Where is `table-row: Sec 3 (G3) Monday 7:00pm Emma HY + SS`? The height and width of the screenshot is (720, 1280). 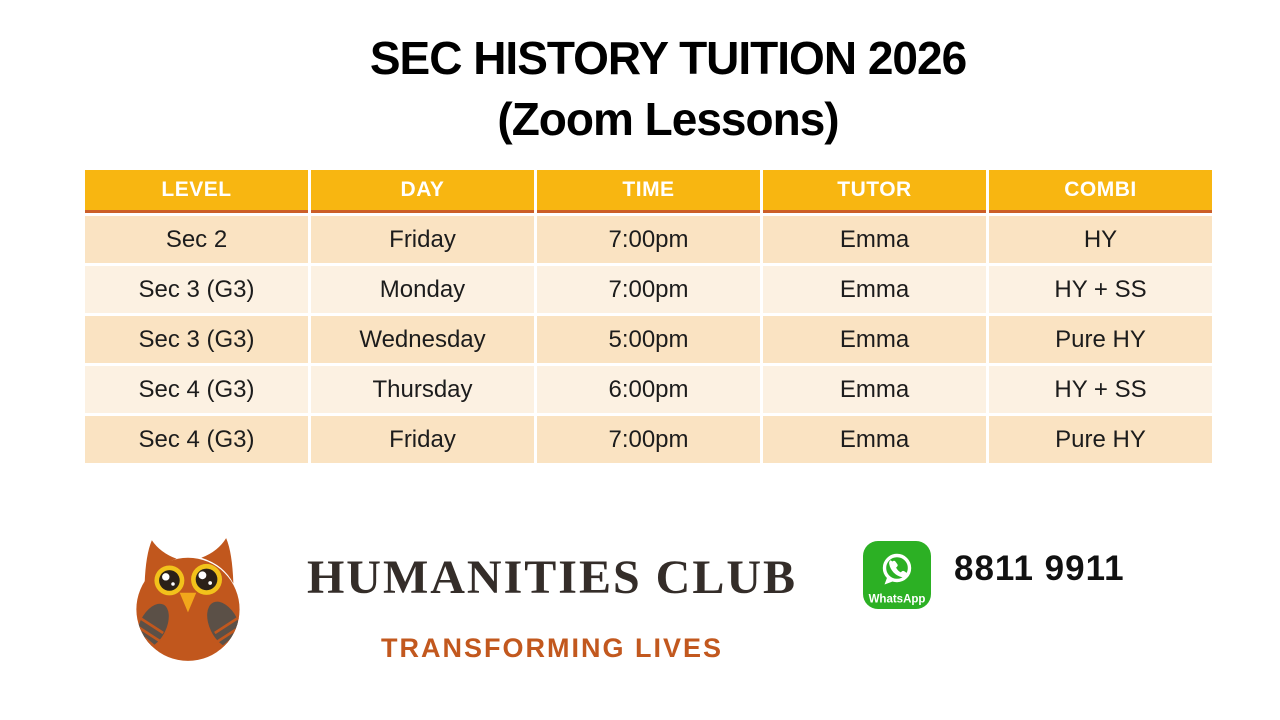 table-row: Sec 3 (G3) Monday 7:00pm Emma HY + SS is located at coordinates (648, 289).